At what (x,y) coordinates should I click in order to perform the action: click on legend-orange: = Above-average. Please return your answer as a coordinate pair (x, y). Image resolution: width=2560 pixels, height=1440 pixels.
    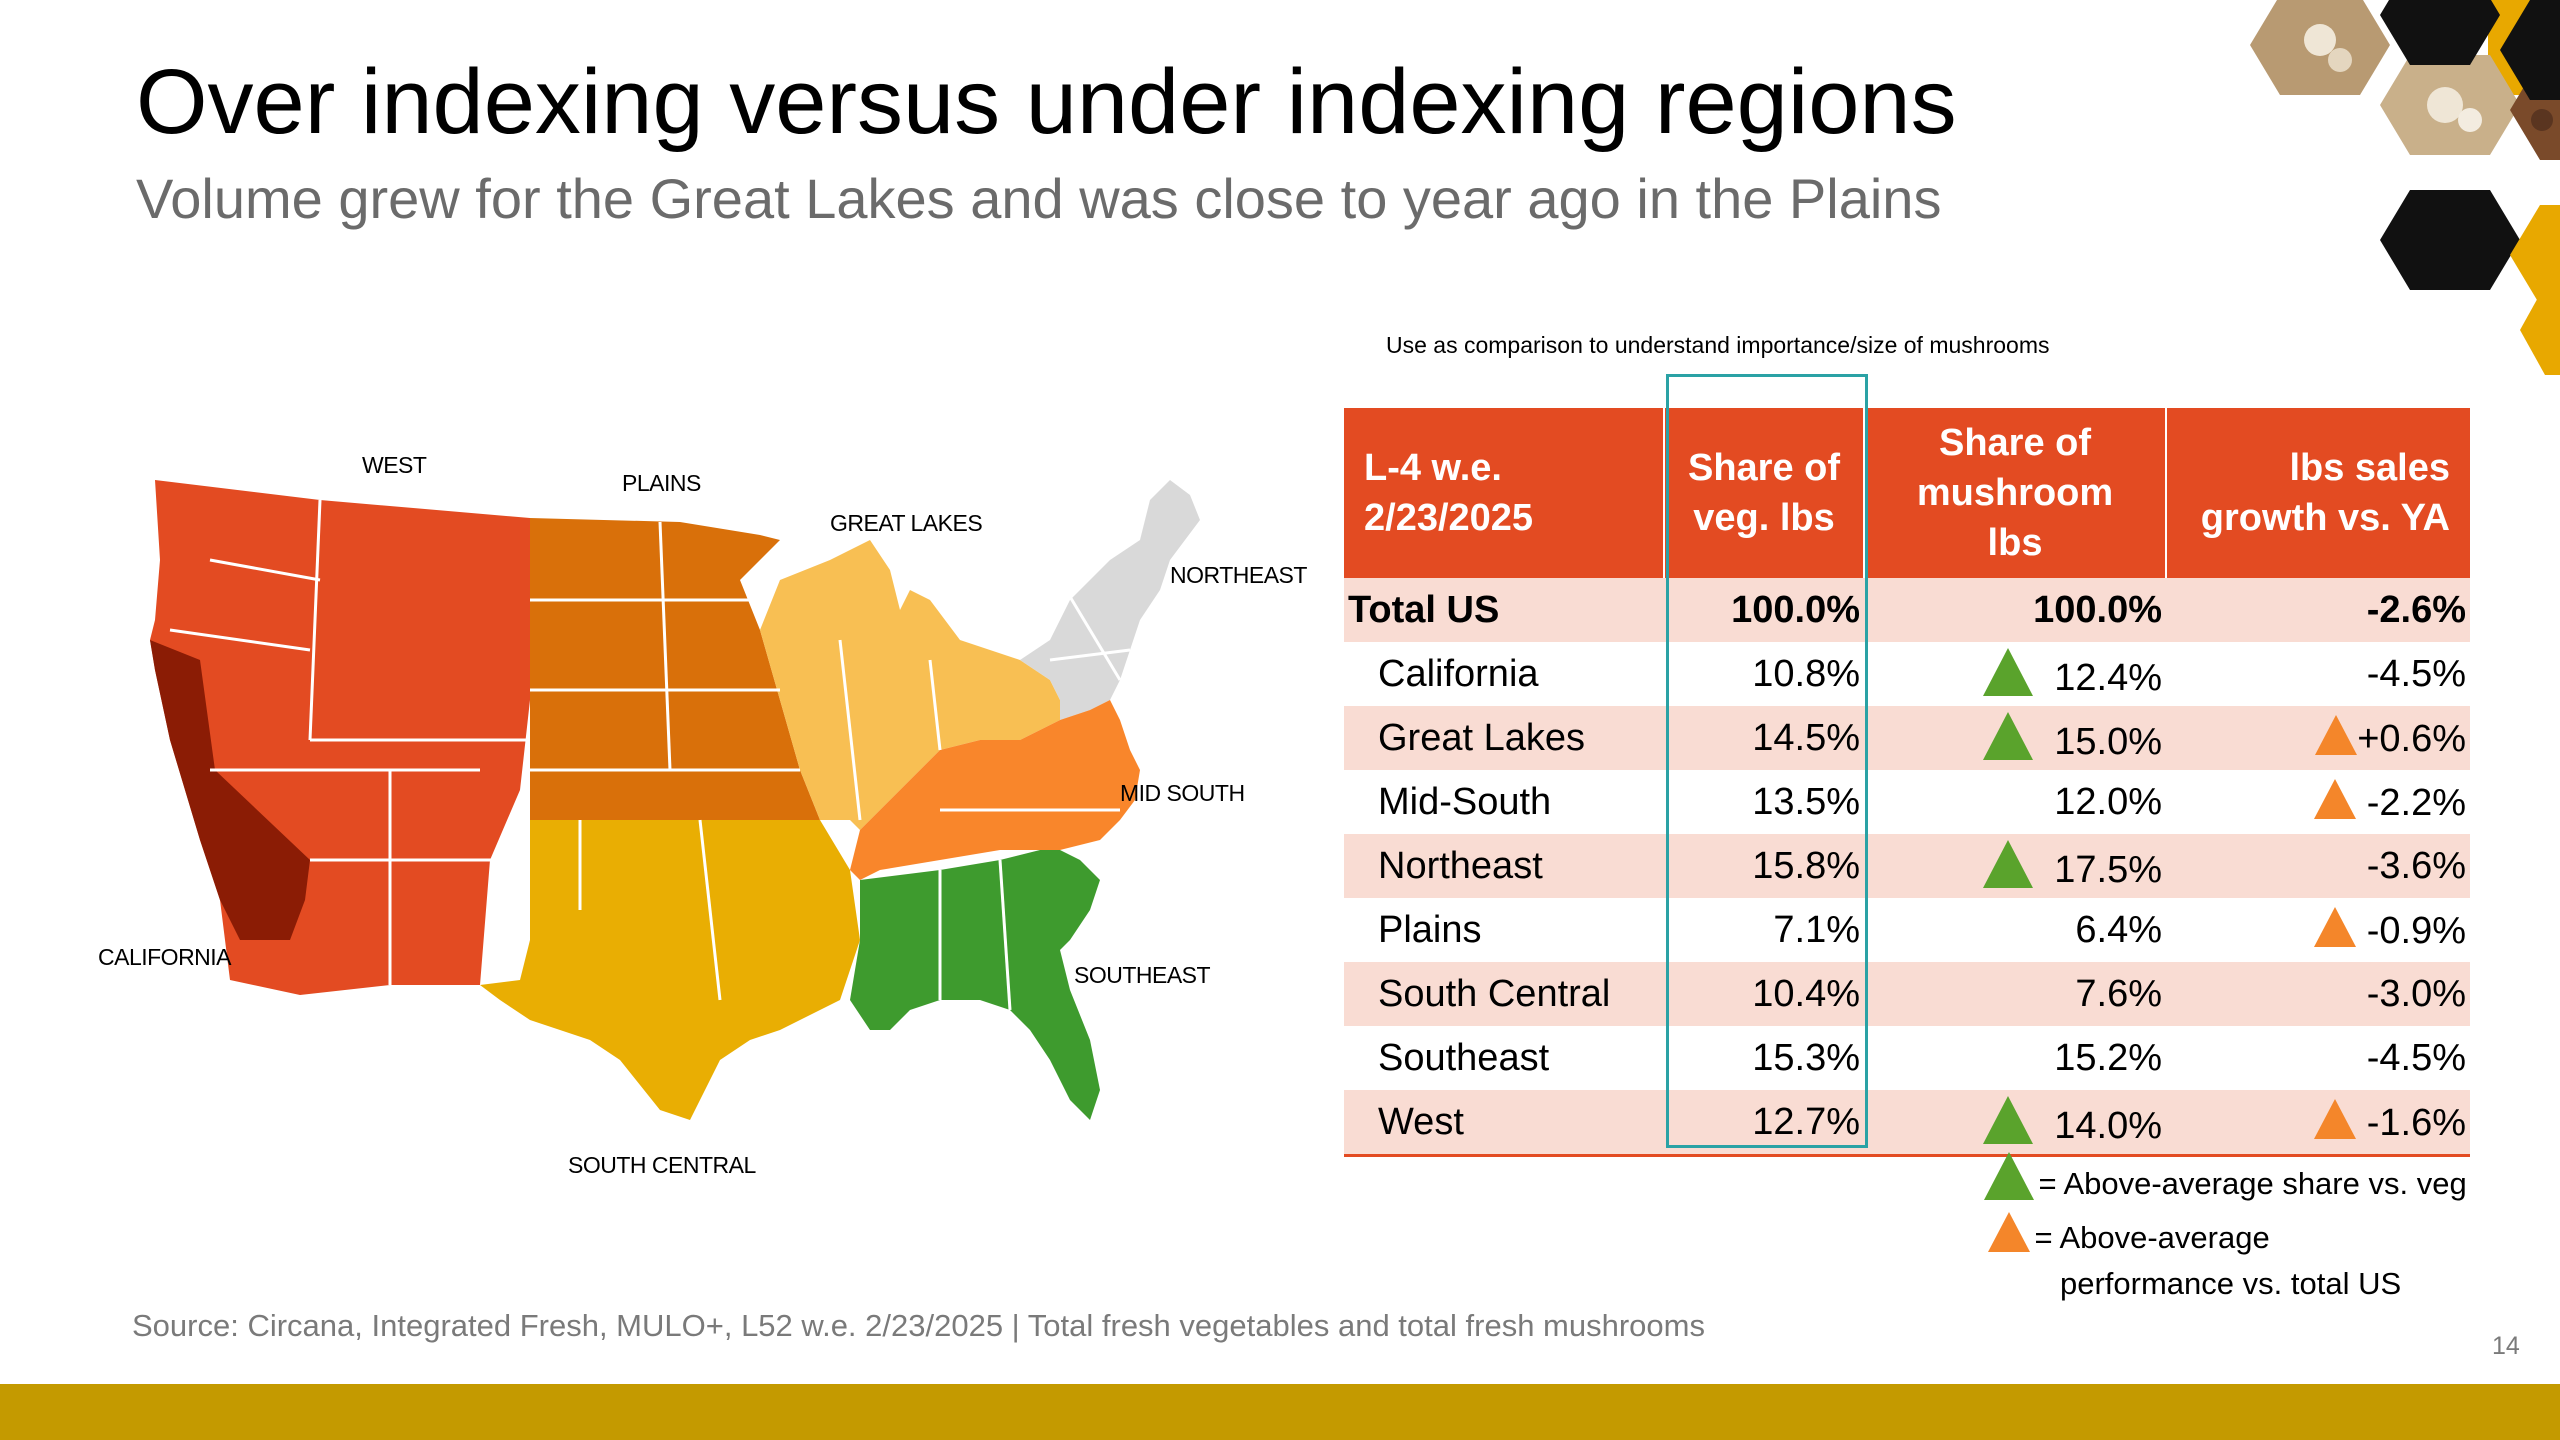
    Looking at the image, I should click on (2127, 1235).